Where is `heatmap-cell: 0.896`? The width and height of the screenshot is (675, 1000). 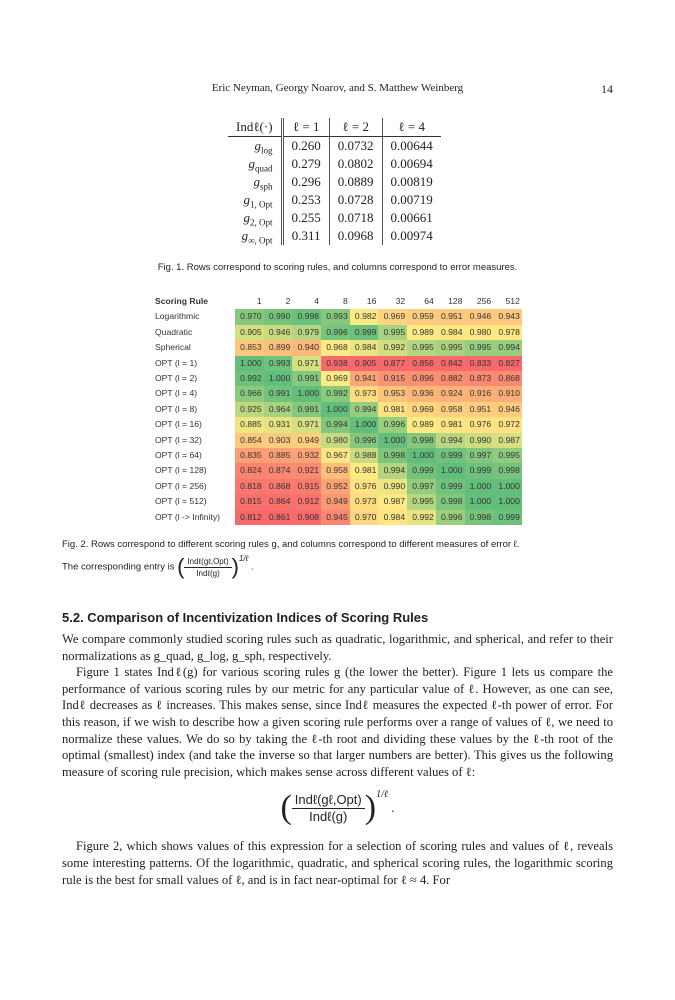
heatmap-cell: 0.896 is located at coordinates (421, 379).